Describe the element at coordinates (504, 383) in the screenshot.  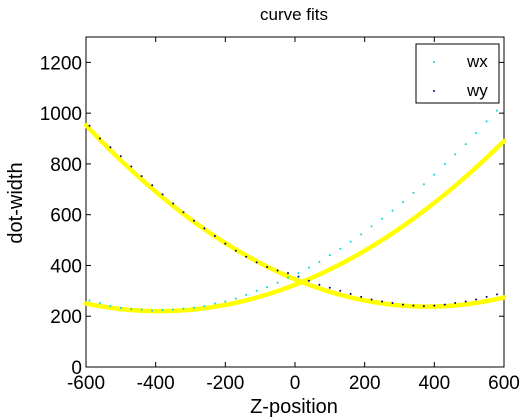
I see `x-tick-label: 600` at that location.